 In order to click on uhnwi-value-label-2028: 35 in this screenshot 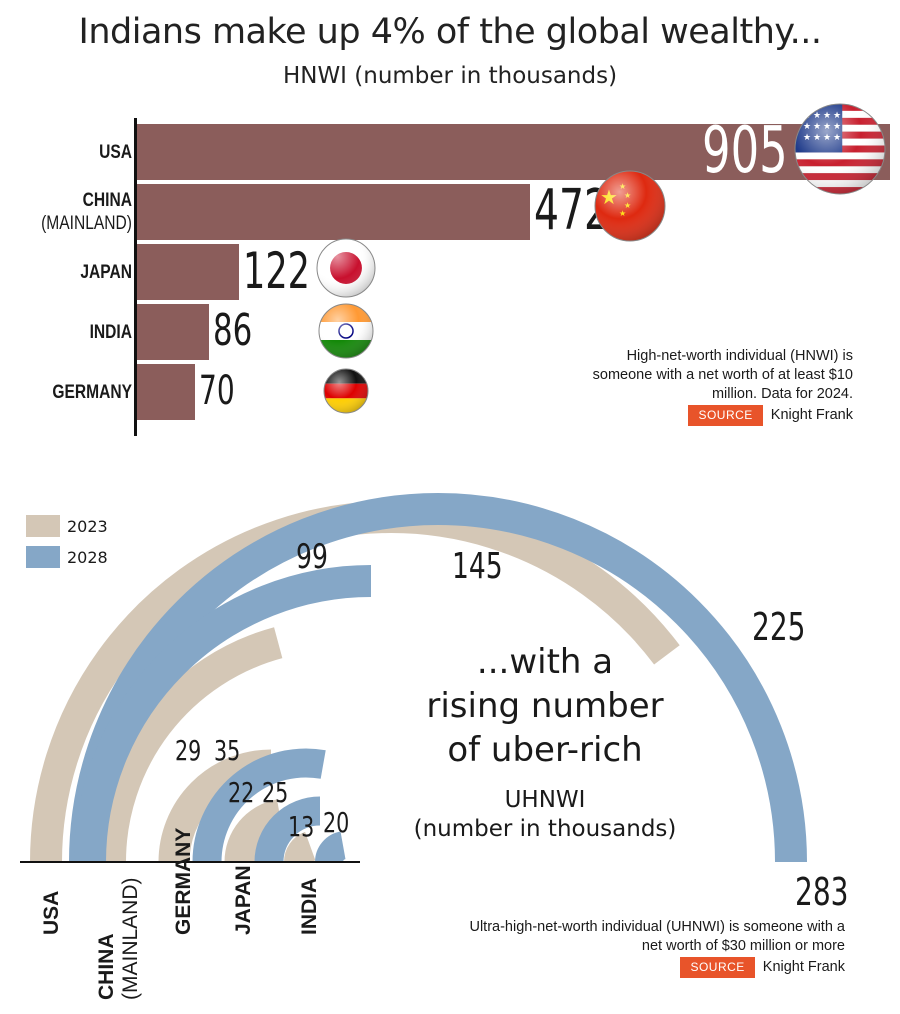, I will do `click(227, 751)`.